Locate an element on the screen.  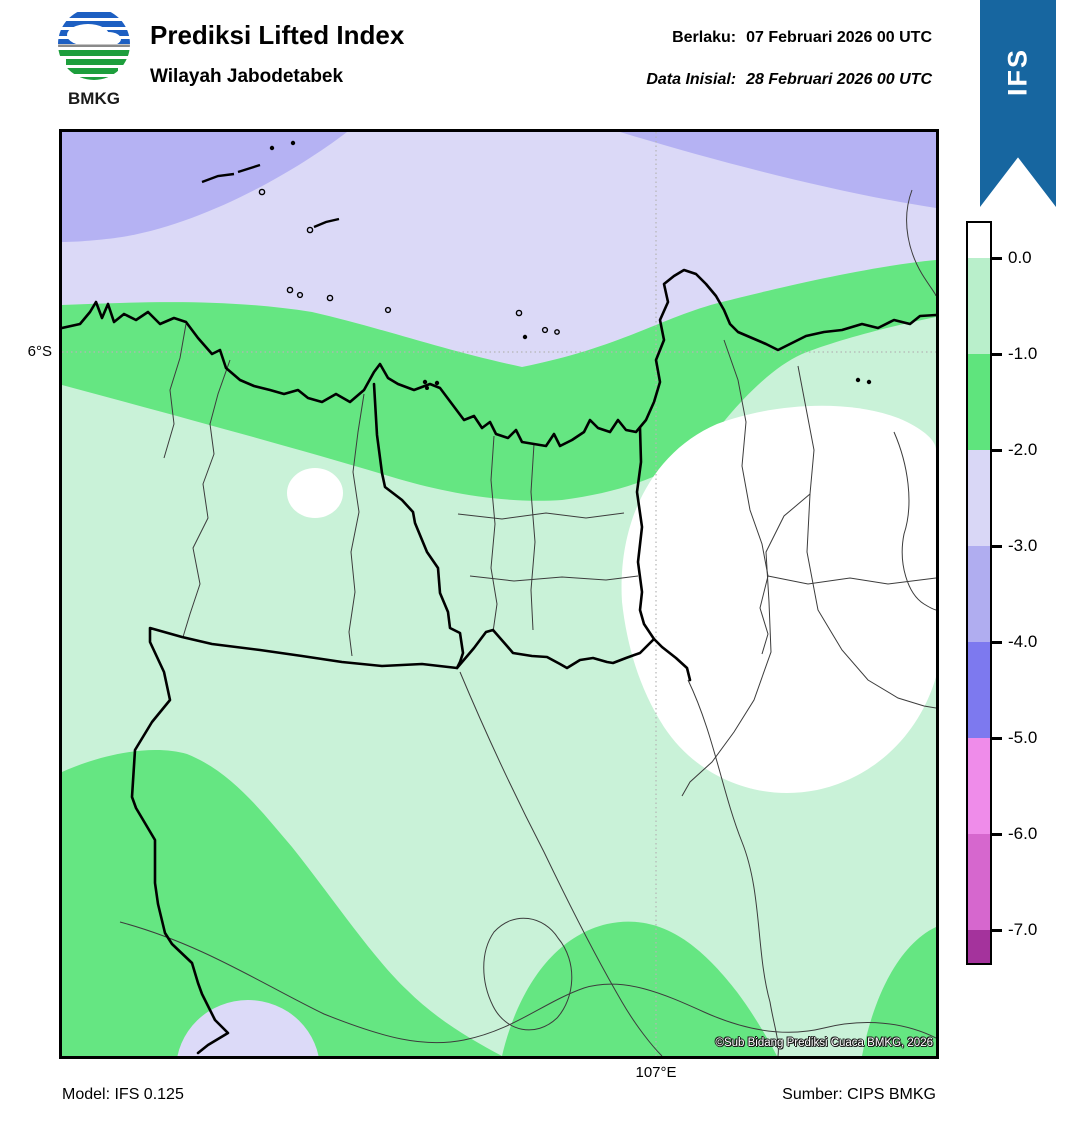
region-green-bottom-right is located at coordinates (899, 991).